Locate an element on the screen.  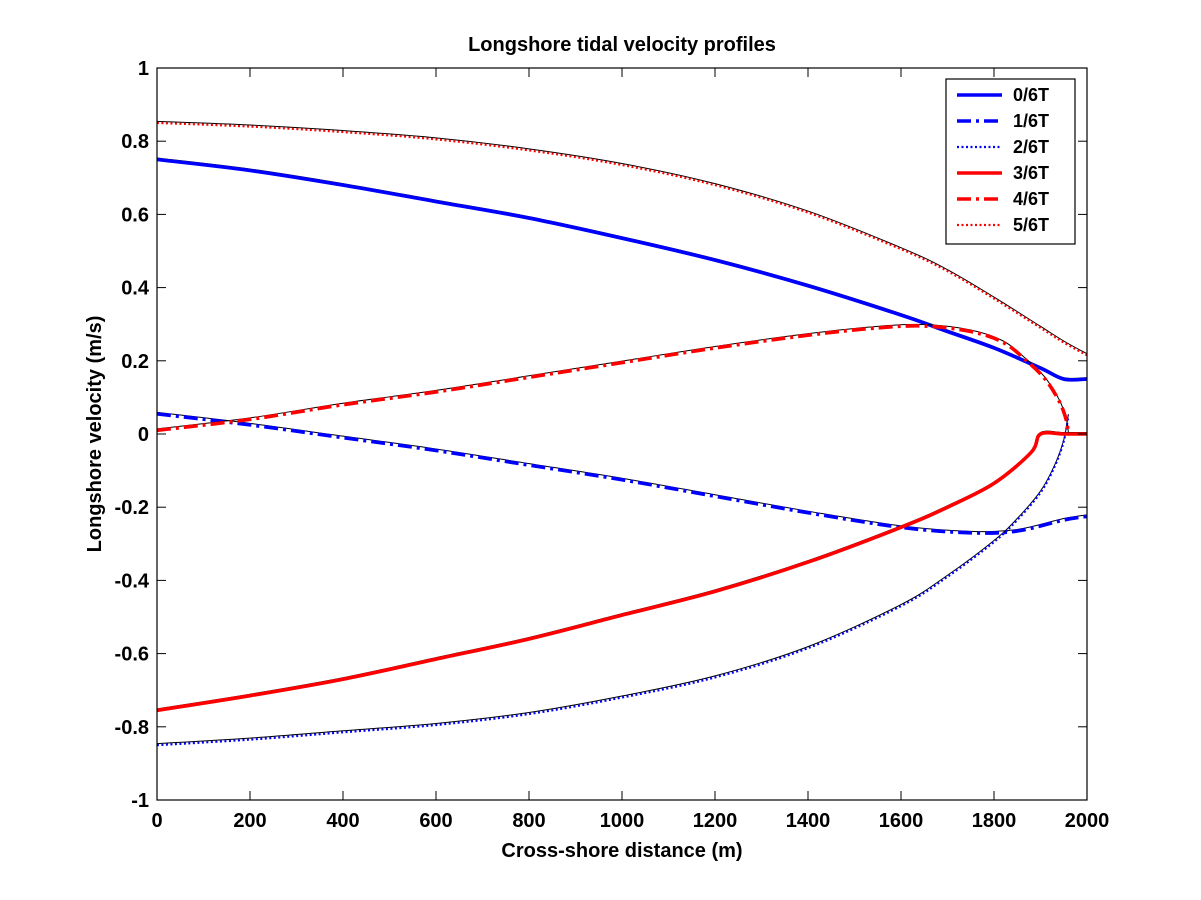
y-tick-label: -1 is located at coordinates (140, 801).